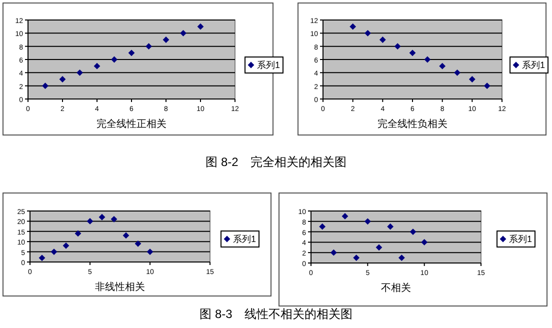  What do you see at coordinates (396, 288) in the screenshot?
I see `x-axis-title: 不相关` at bounding box center [396, 288].